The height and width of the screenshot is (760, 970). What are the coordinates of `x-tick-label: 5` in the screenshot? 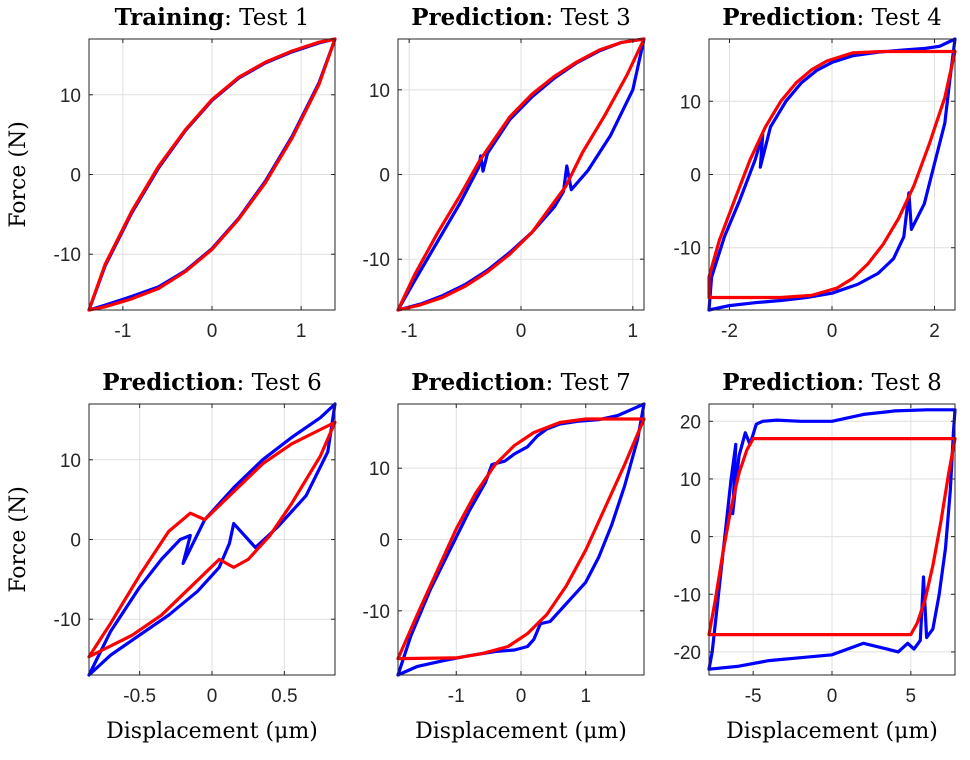 It's located at (911, 696).